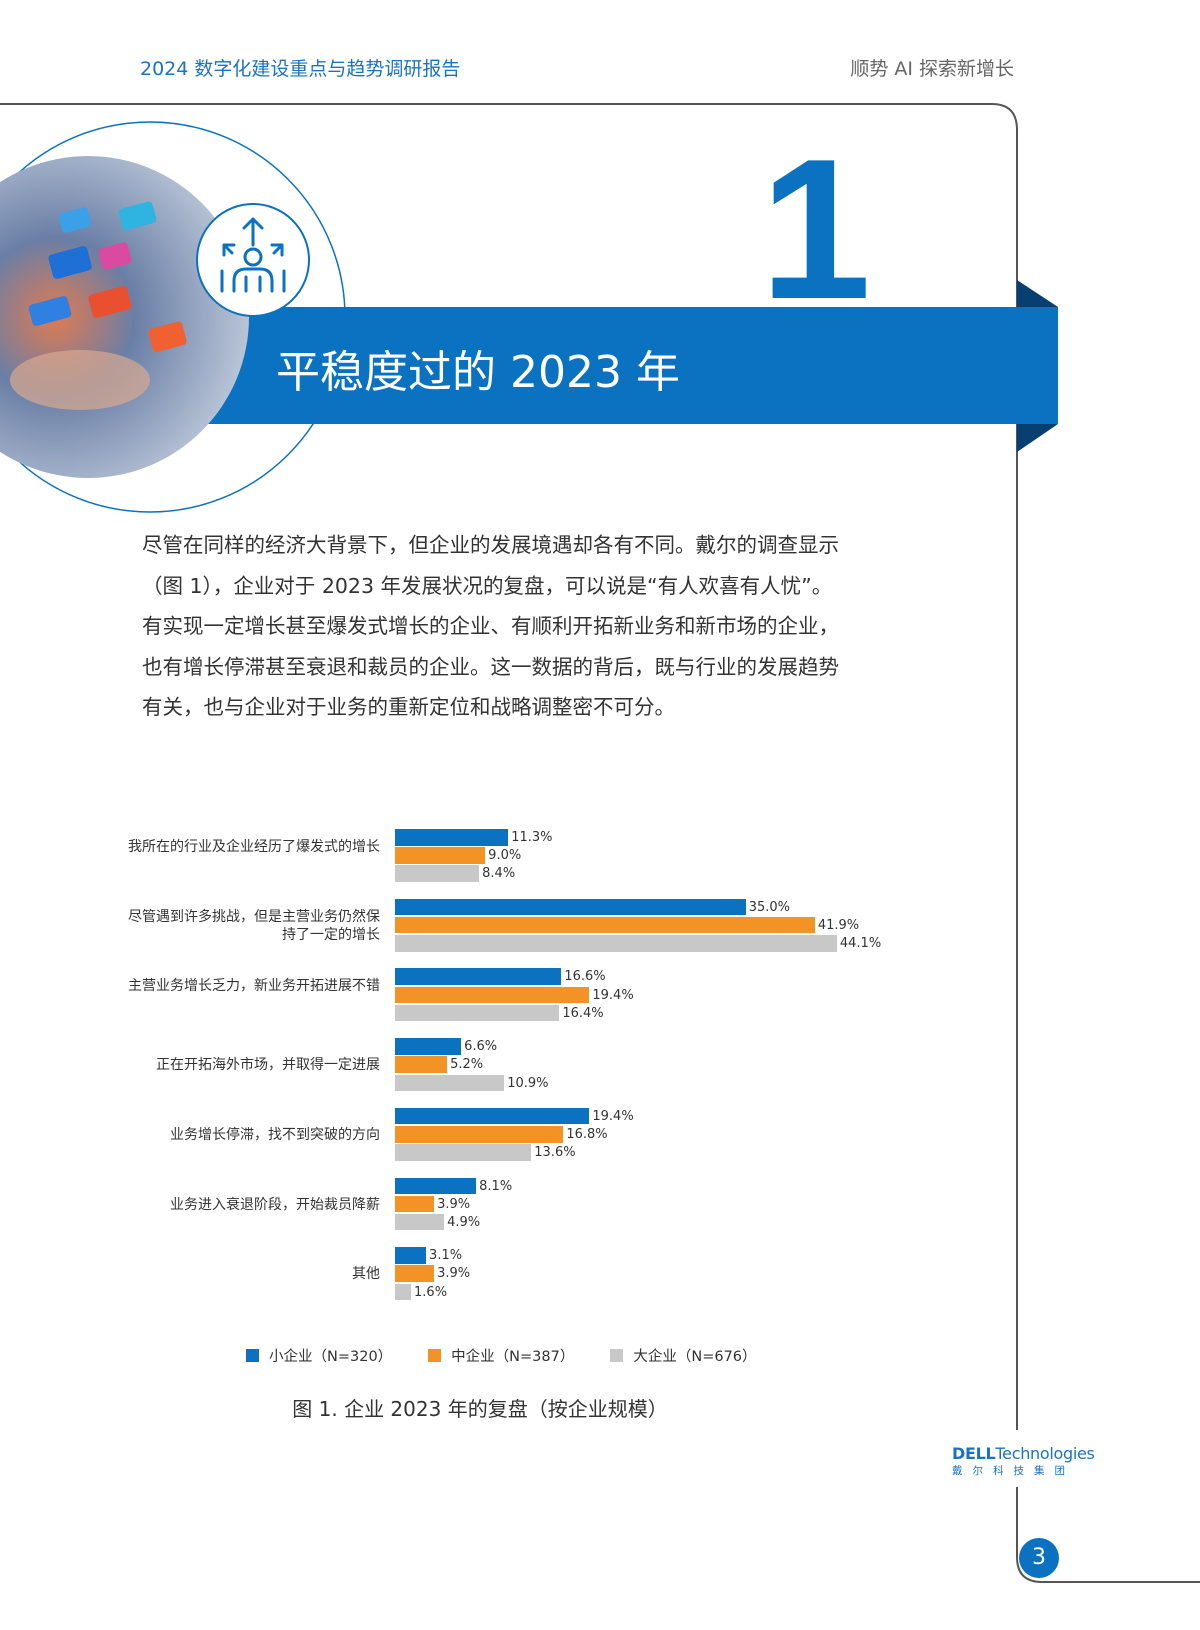  What do you see at coordinates (1013, 1471) in the screenshot?
I see `logo-cn: 戴尔科技集团` at bounding box center [1013, 1471].